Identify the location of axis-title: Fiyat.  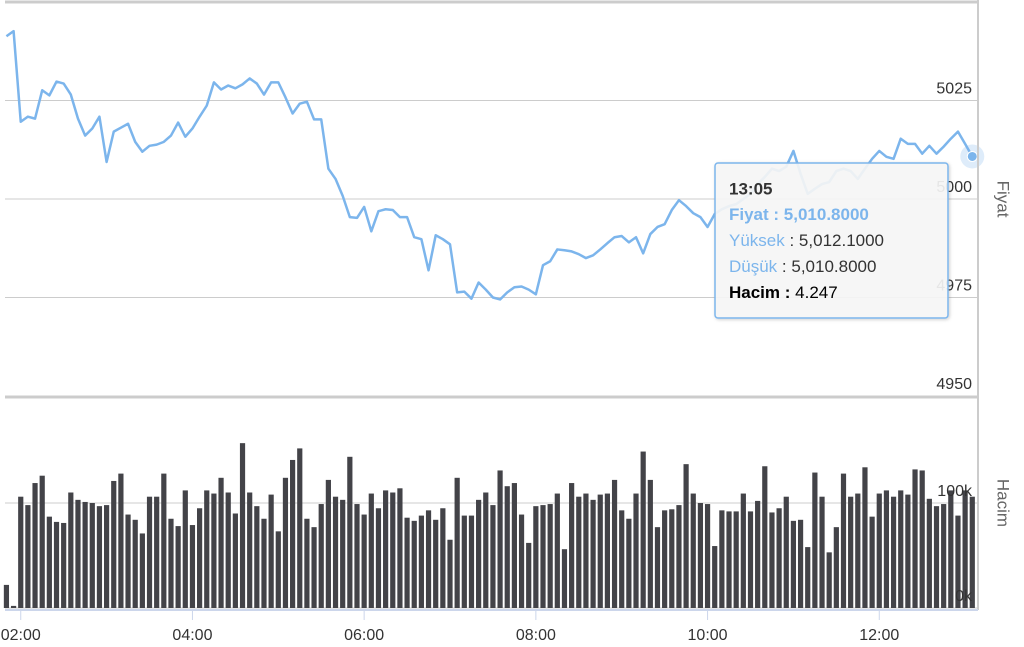
(1003, 199).